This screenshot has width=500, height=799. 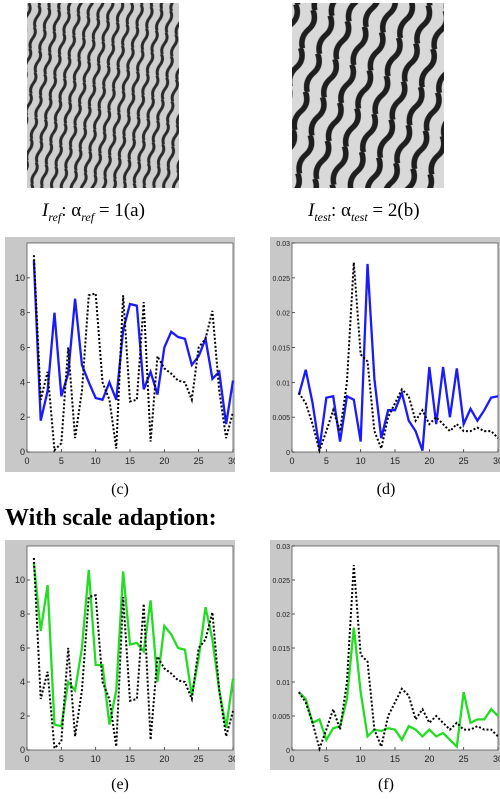 What do you see at coordinates (120, 784) in the screenshot?
I see `subfigure-label-e: (e)` at bounding box center [120, 784].